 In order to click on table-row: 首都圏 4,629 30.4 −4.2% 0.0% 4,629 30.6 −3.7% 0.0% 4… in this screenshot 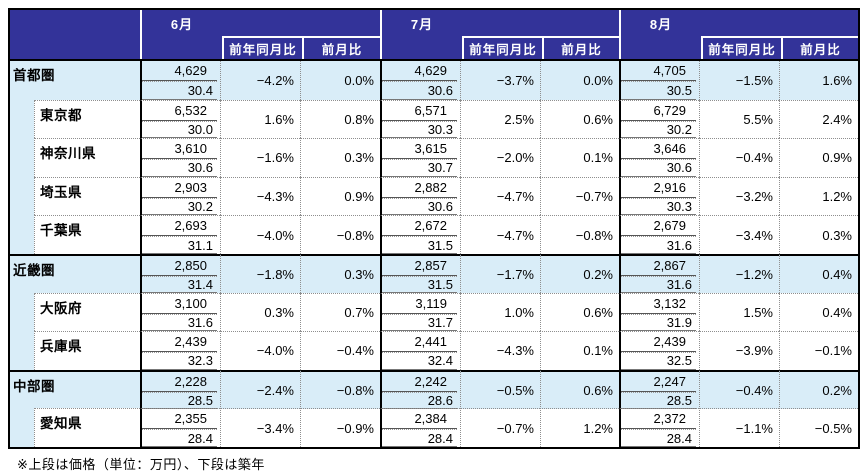, I will do `click(434, 80)`.